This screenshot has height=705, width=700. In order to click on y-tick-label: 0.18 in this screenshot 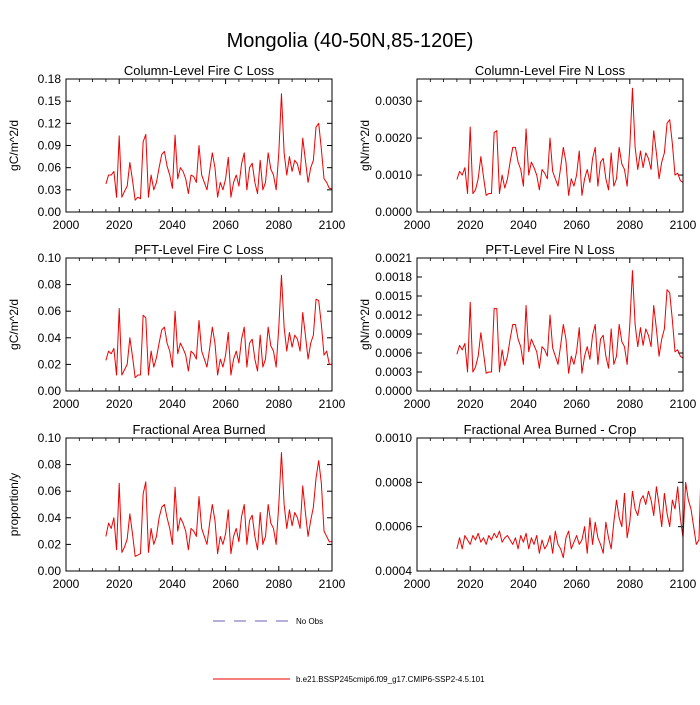, I will do `click(50, 79)`.